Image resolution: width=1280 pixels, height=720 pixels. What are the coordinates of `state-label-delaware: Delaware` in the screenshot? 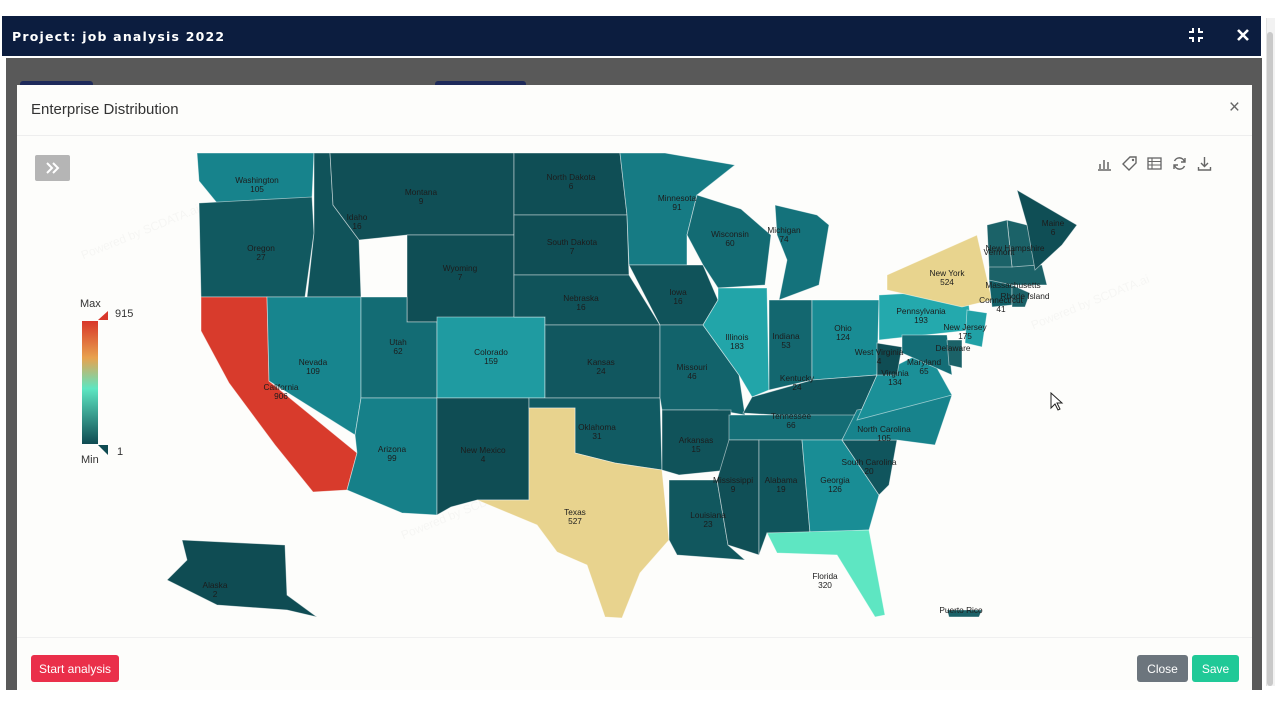 It's located at (952, 348).